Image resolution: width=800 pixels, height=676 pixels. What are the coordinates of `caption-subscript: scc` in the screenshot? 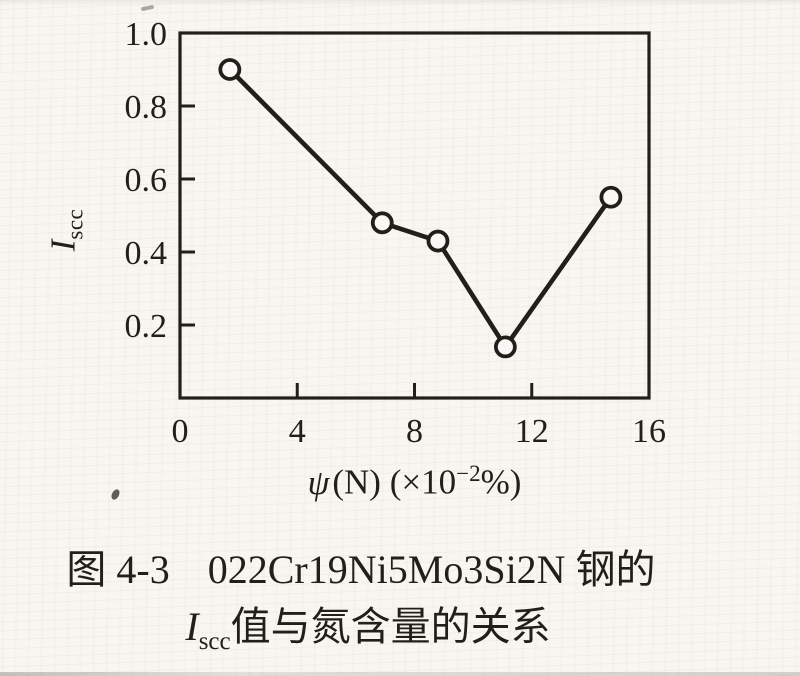 It's located at (214, 641).